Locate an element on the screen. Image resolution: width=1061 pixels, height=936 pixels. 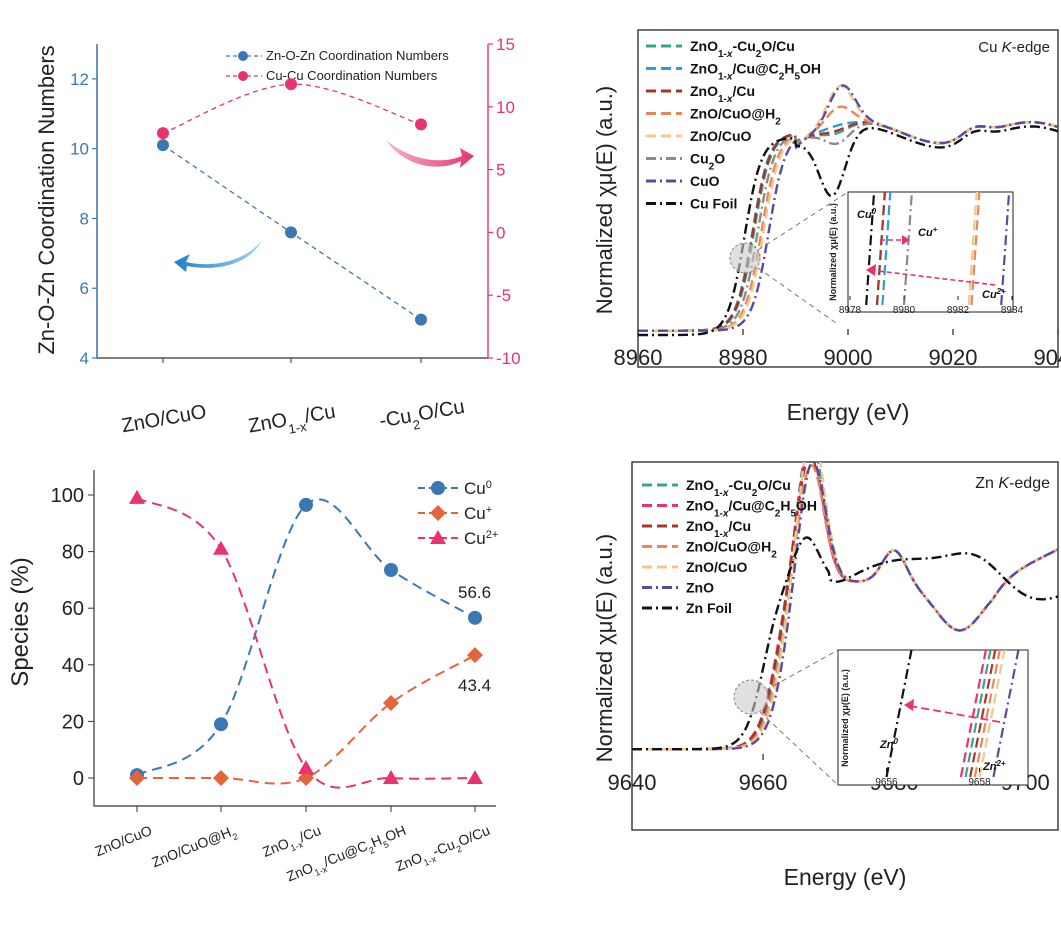
c-ylabel: Species (%) is located at coordinates (20, 621).